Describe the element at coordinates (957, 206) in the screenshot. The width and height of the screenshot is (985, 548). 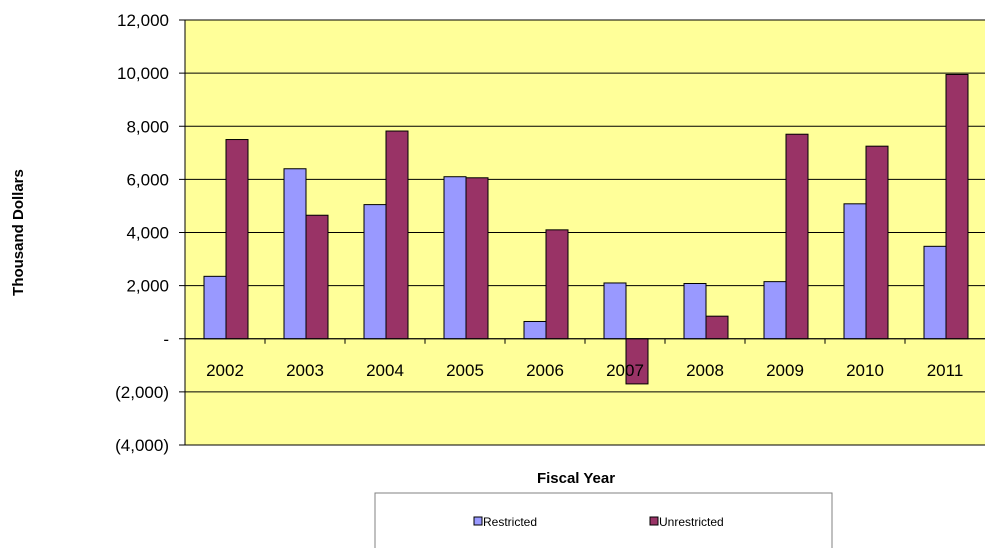
I see `bar-unrestricted-2011` at that location.